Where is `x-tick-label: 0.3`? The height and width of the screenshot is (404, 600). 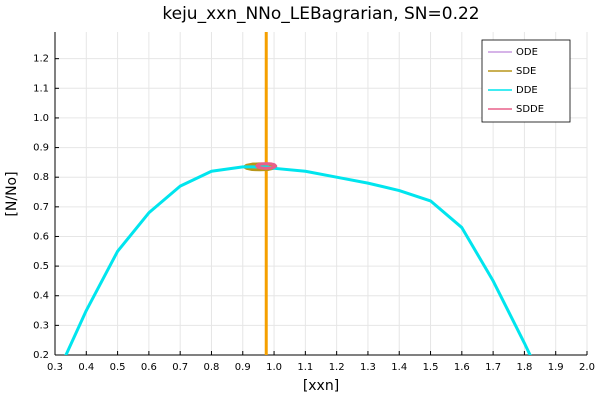 x-tick-label: 0.3 is located at coordinates (55, 367).